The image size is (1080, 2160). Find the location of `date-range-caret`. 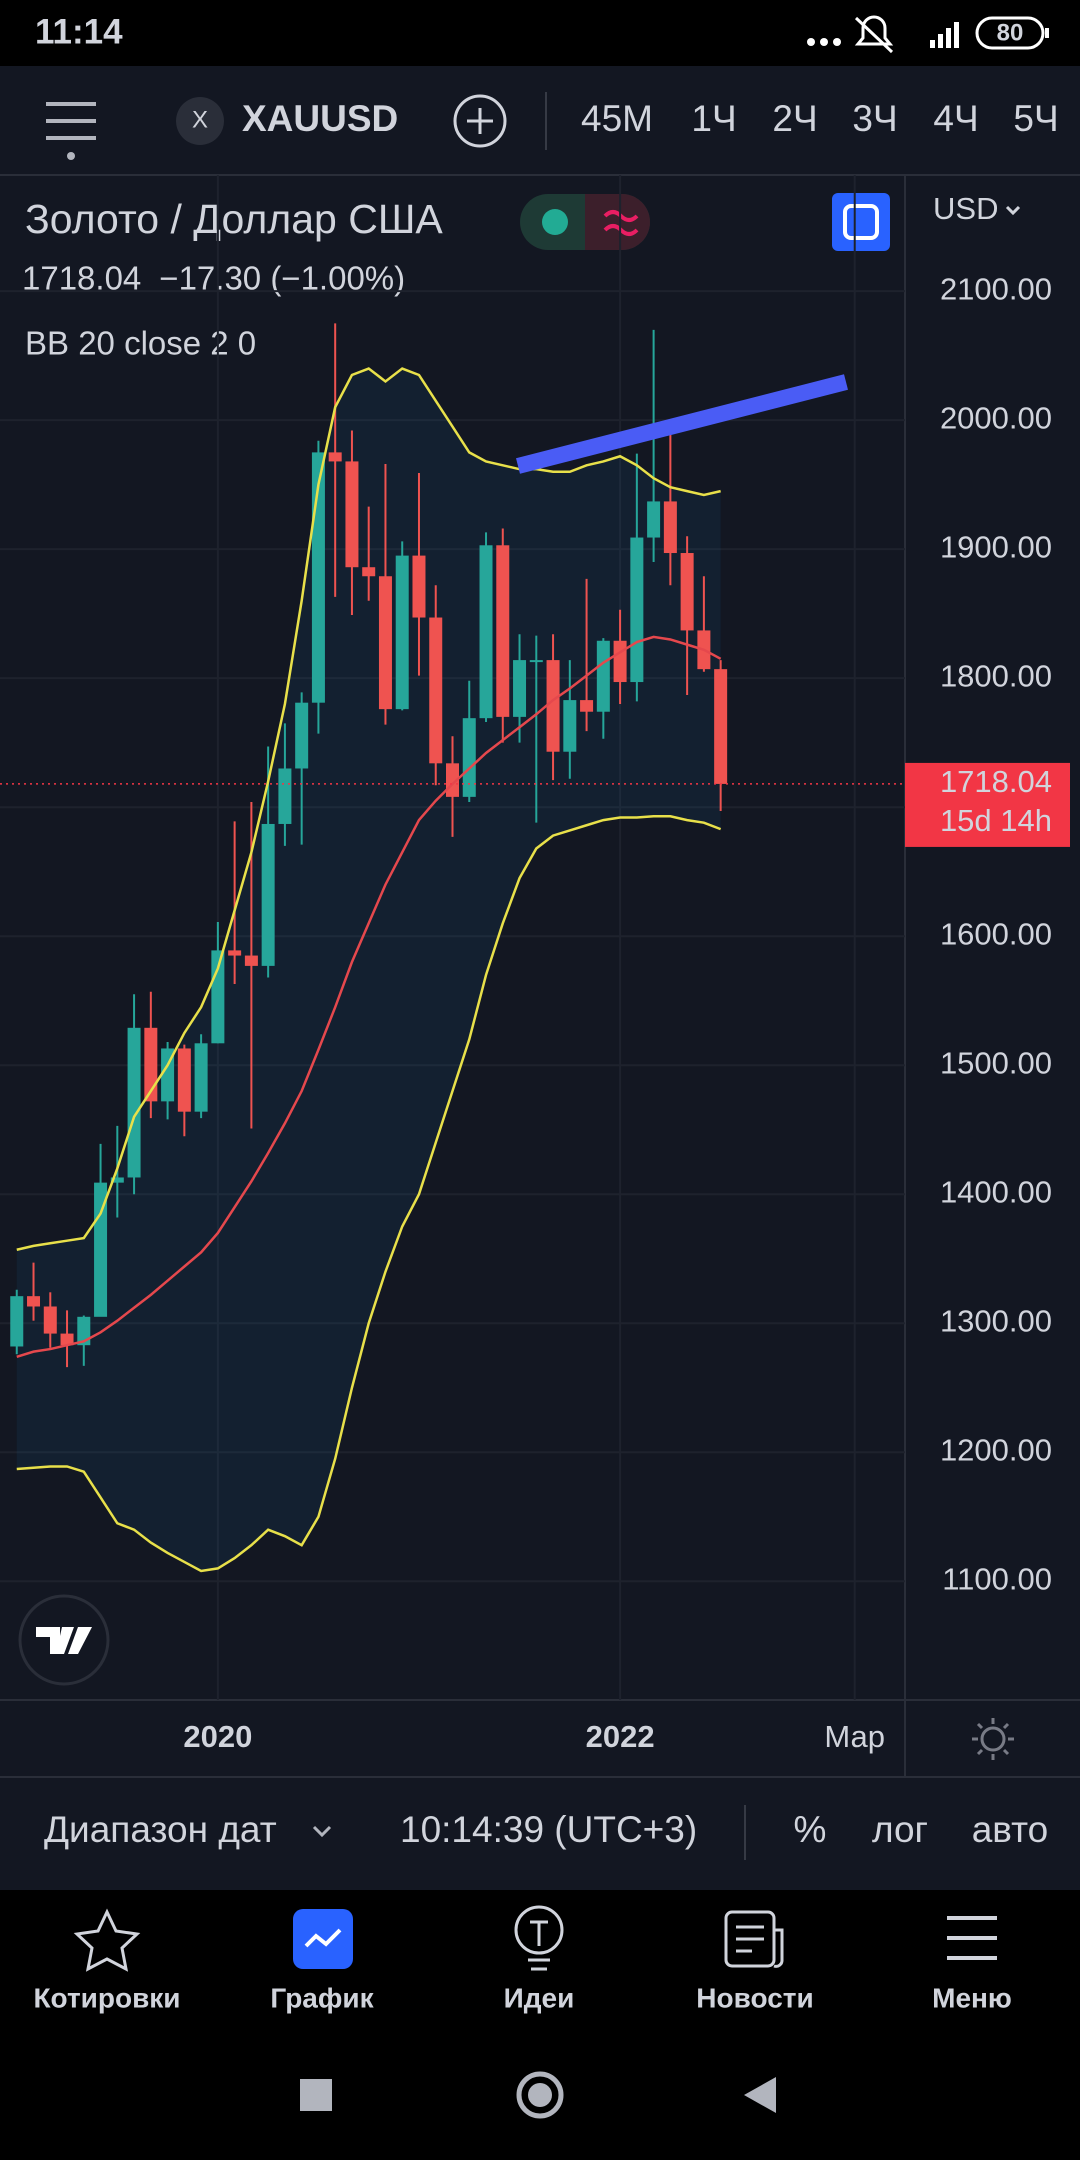

date-range-caret is located at coordinates (322, 1831).